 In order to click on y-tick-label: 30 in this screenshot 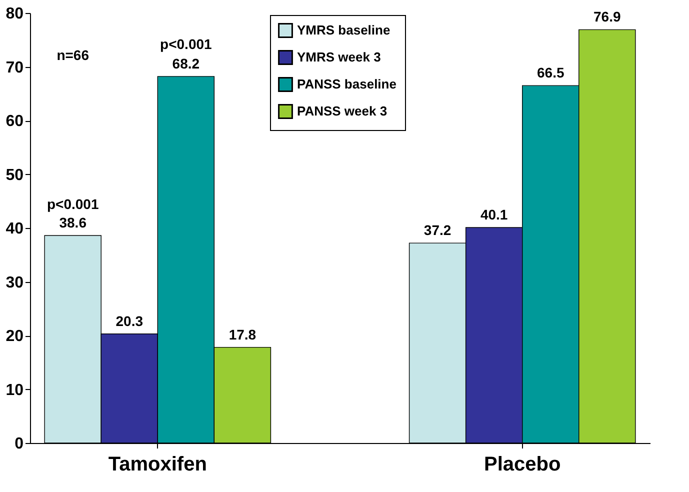, I will do `click(15, 283)`.